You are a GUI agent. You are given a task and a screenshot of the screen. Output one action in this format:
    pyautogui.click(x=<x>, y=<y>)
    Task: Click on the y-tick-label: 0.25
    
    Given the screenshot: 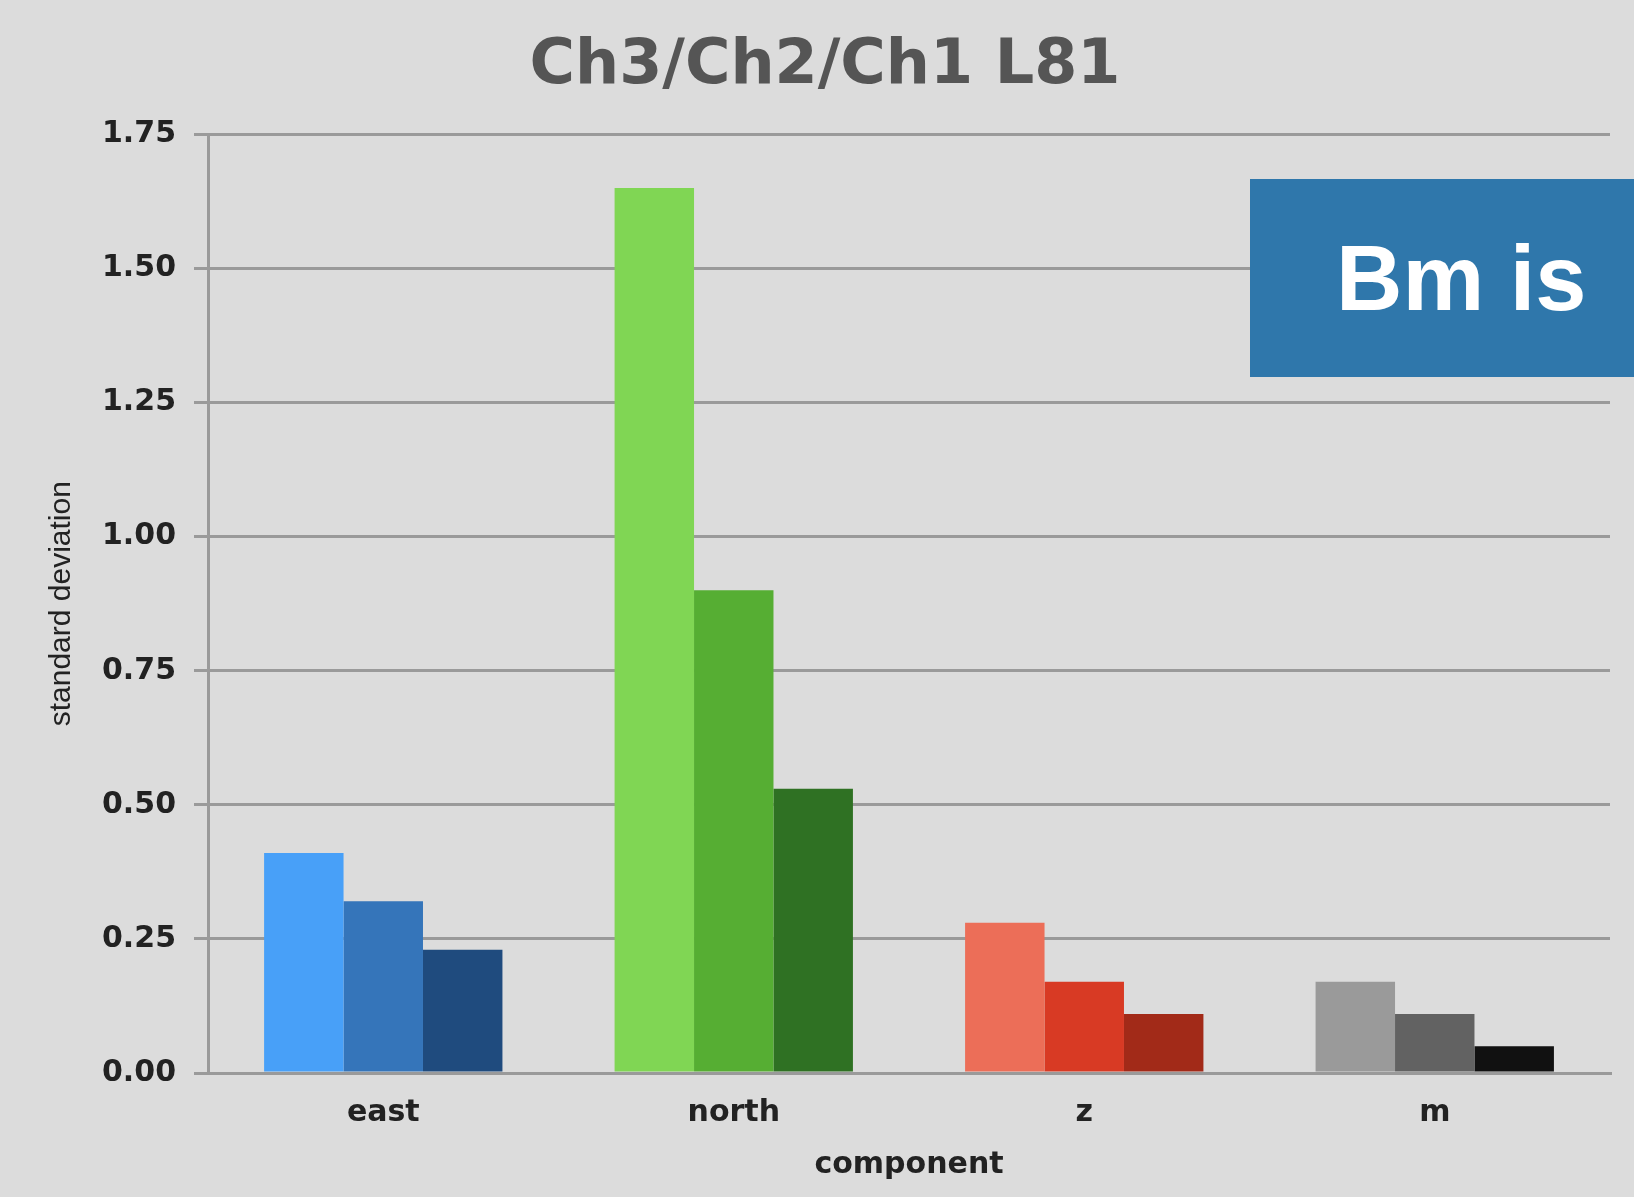 What is the action you would take?
    pyautogui.click(x=139, y=936)
    